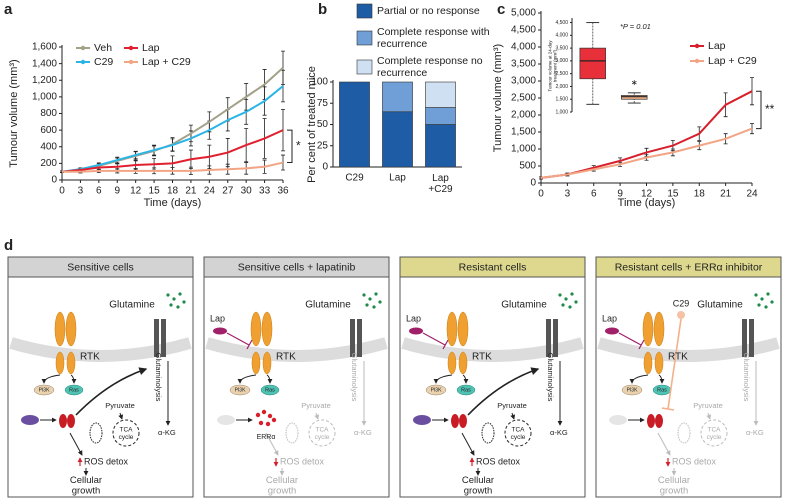 This screenshot has width=788, height=501. Describe the element at coordinates (258, 415) in the screenshot. I see `errα-monomer` at that location.